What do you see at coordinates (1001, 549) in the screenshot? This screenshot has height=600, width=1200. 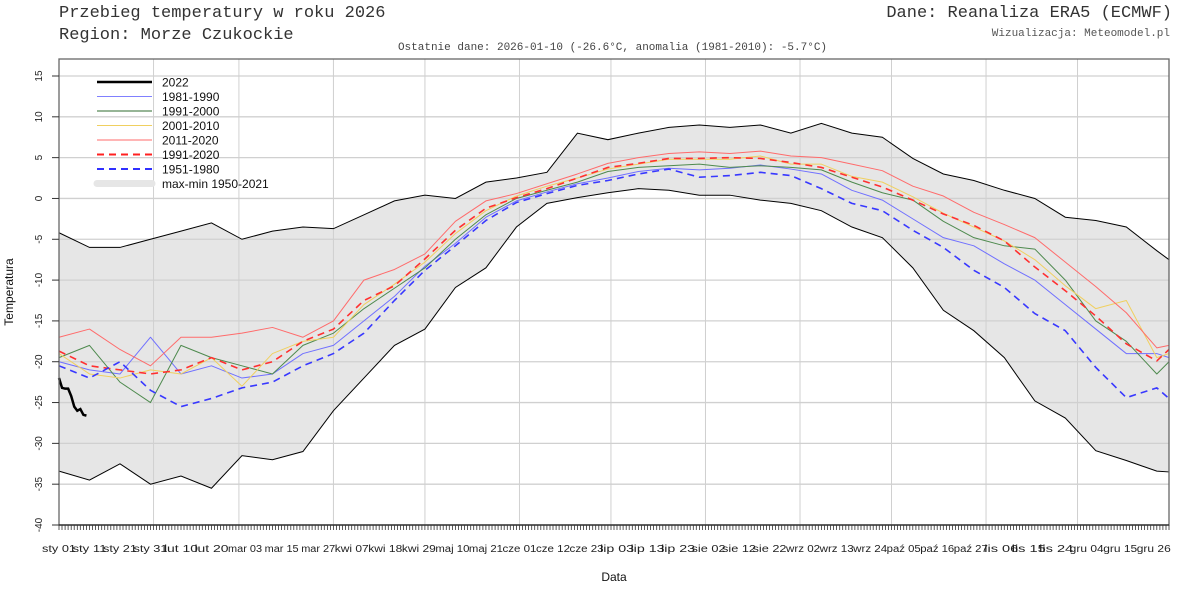 I see `x-tick-label: lis 06` at bounding box center [1001, 549].